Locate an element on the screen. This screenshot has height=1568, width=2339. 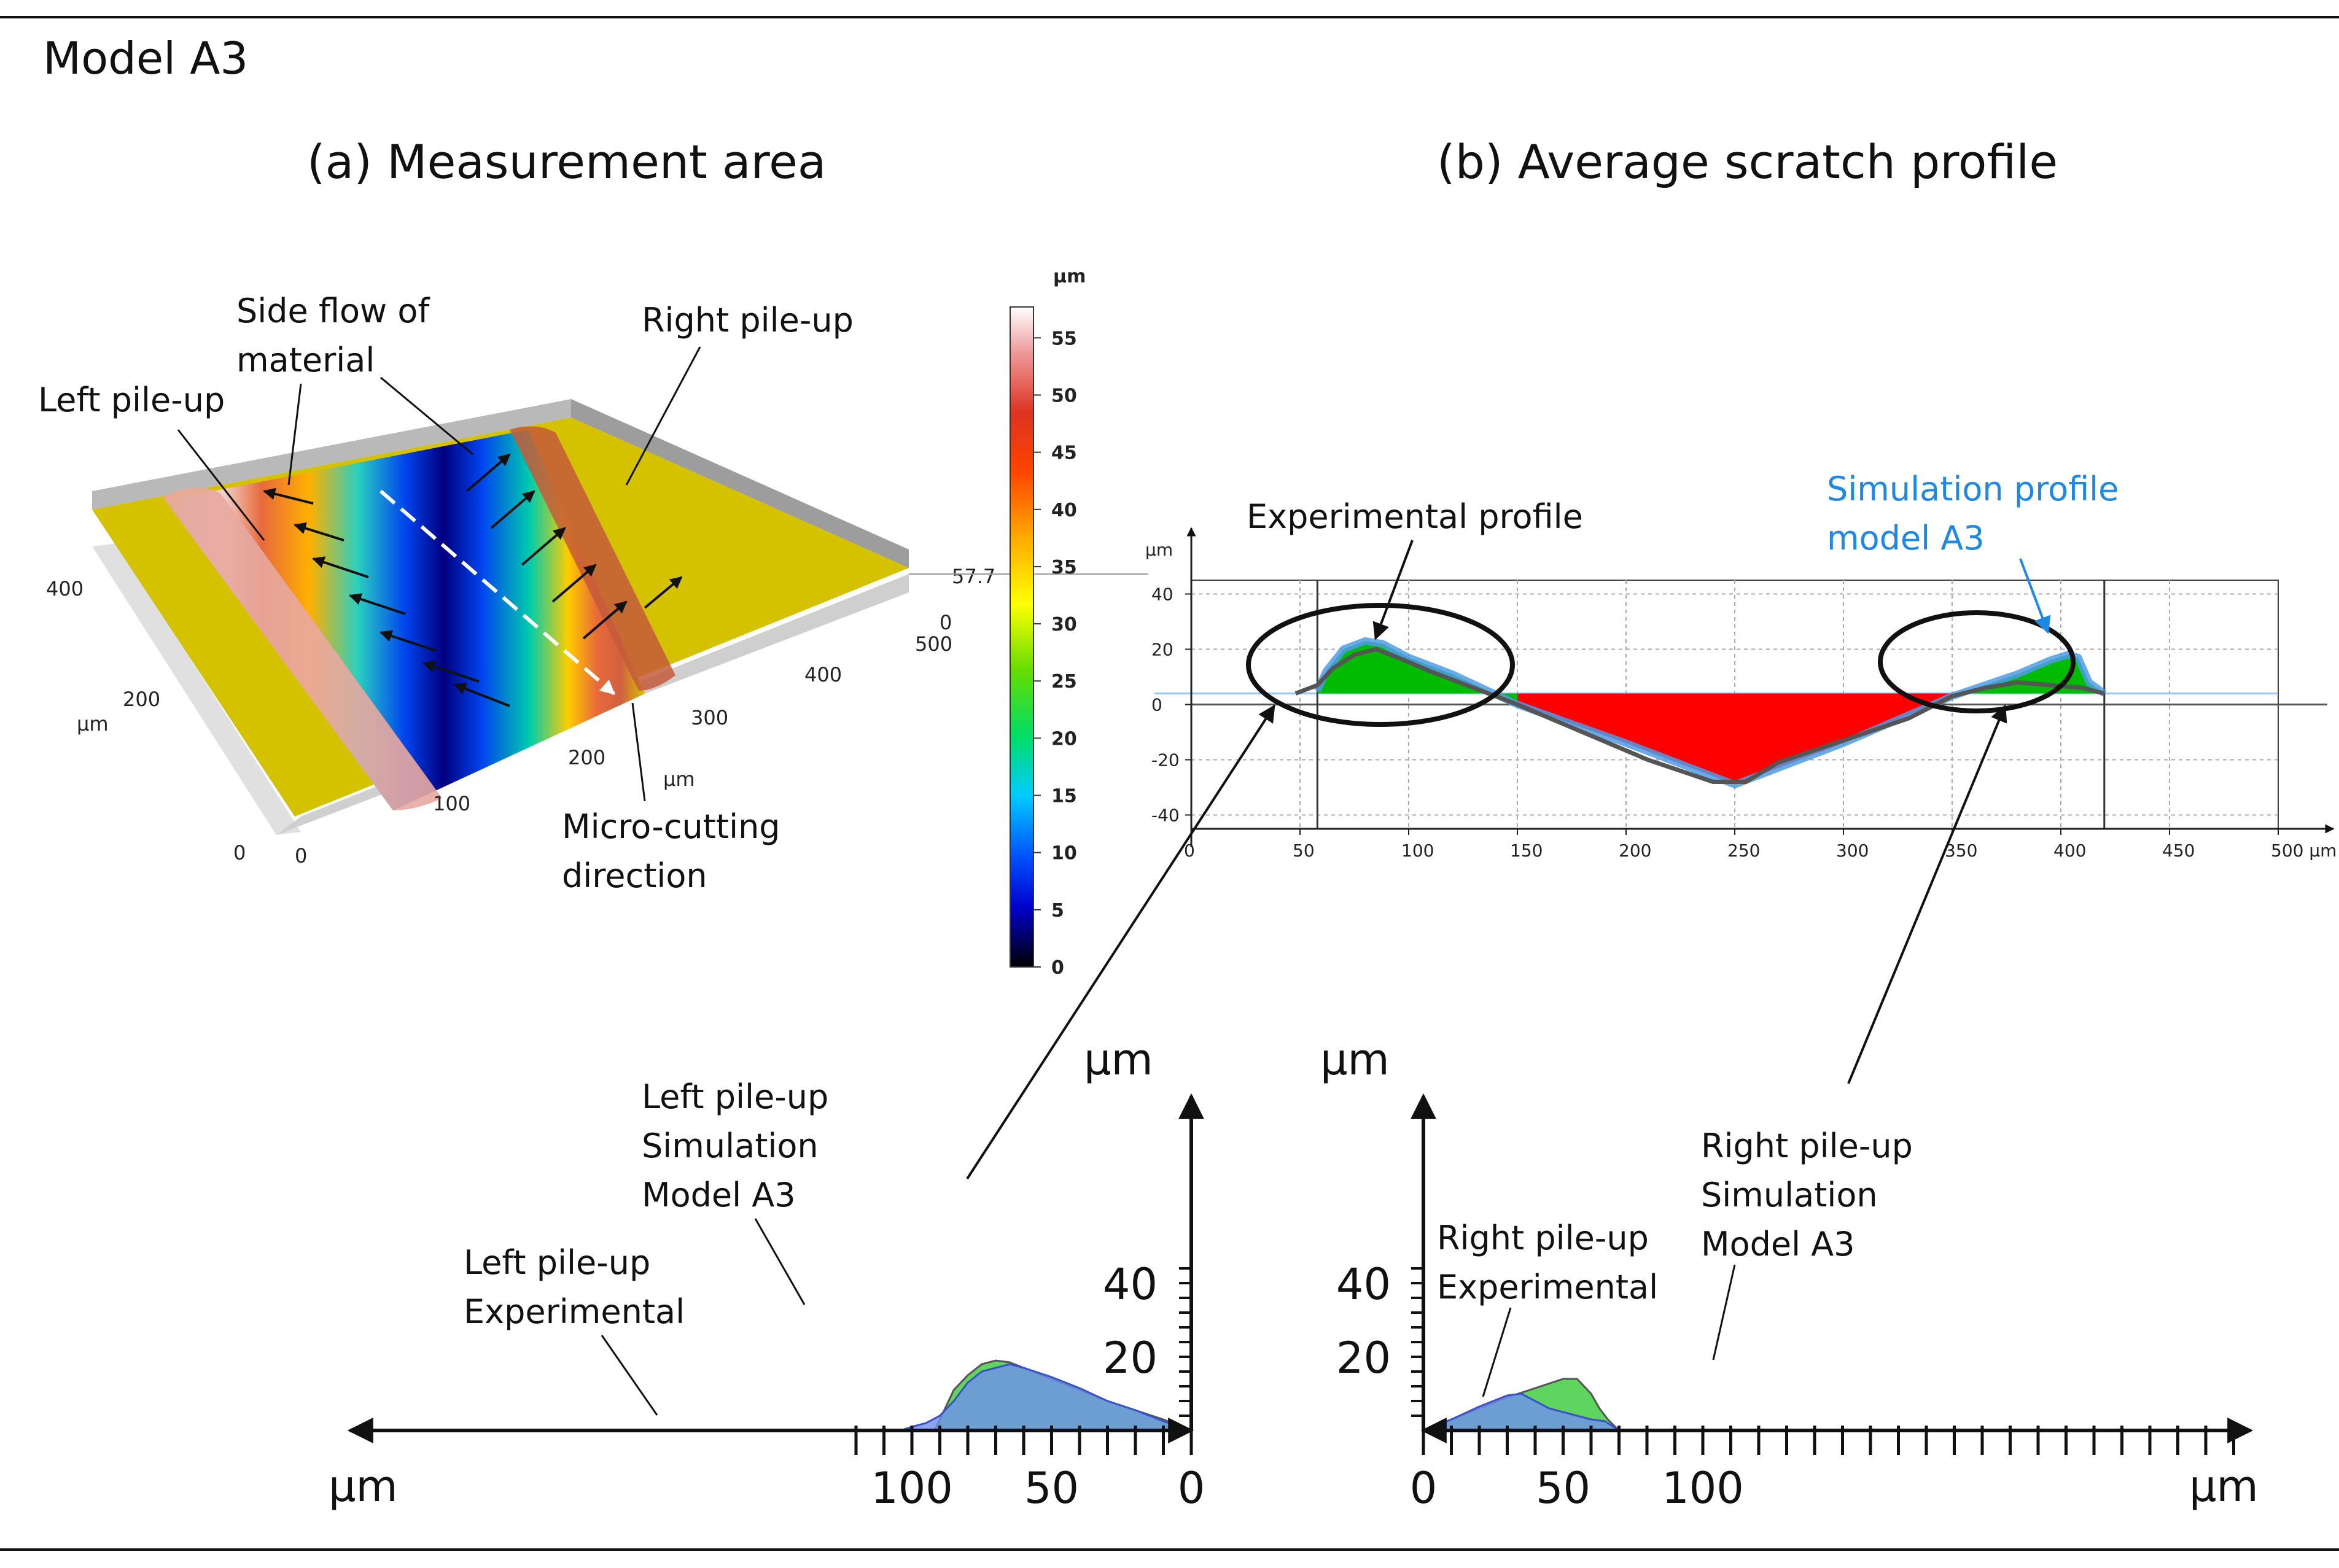
surface-base-front is located at coordinates (196, 689).